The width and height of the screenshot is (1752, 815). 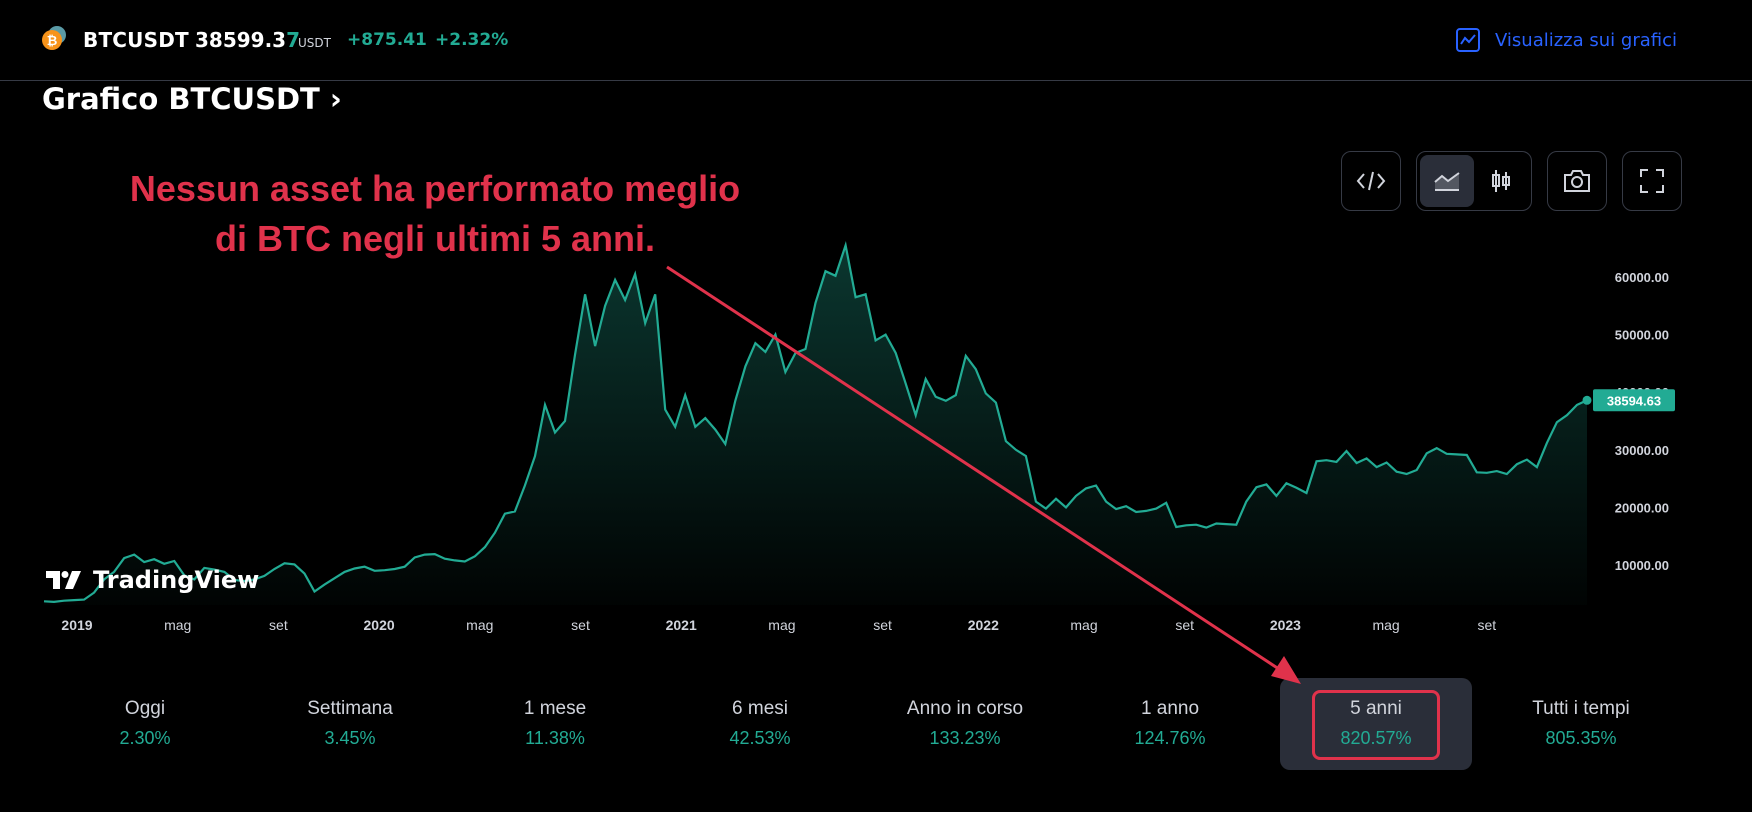 What do you see at coordinates (555, 738) in the screenshot?
I see `performance-period-value: 11.38%` at bounding box center [555, 738].